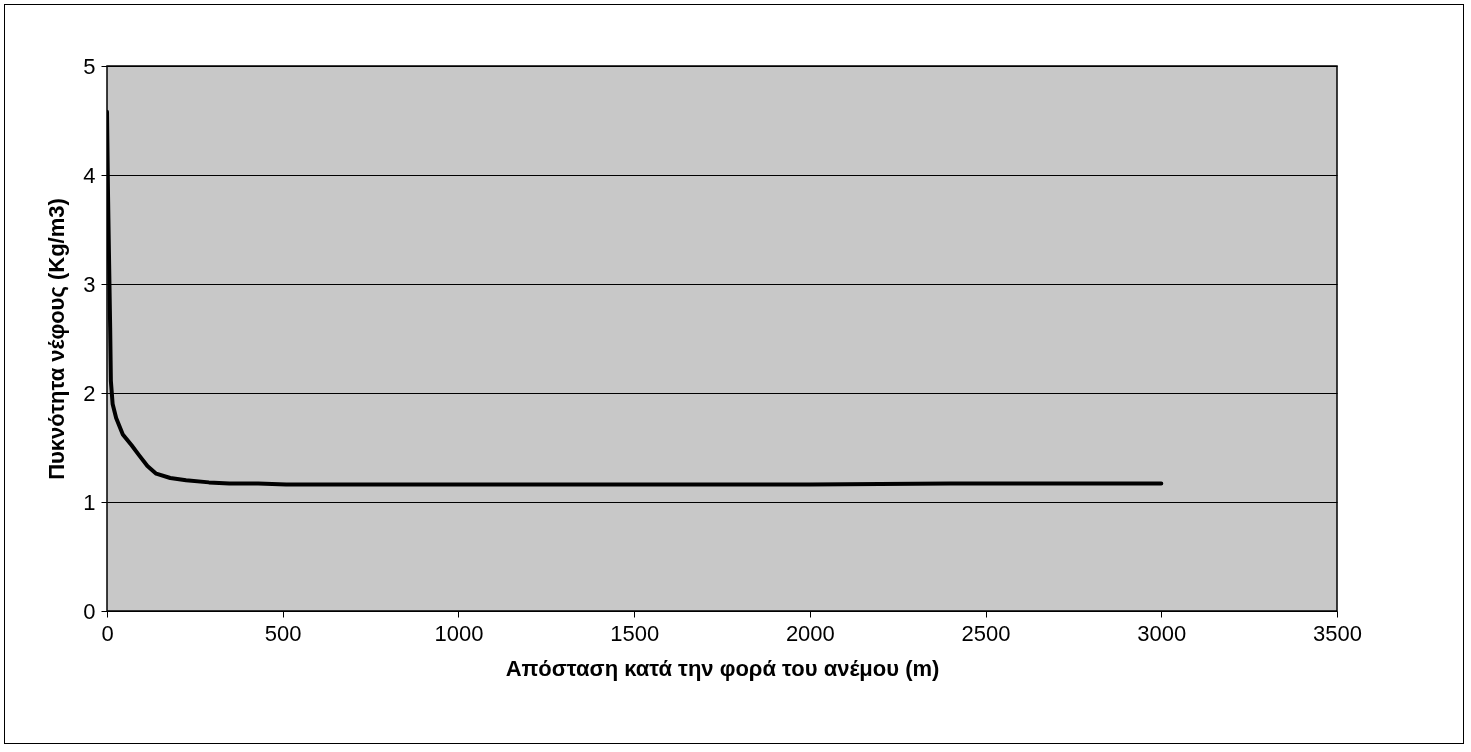 The height and width of the screenshot is (752, 1471). I want to click on x-tick-label: 500, so click(283, 633).